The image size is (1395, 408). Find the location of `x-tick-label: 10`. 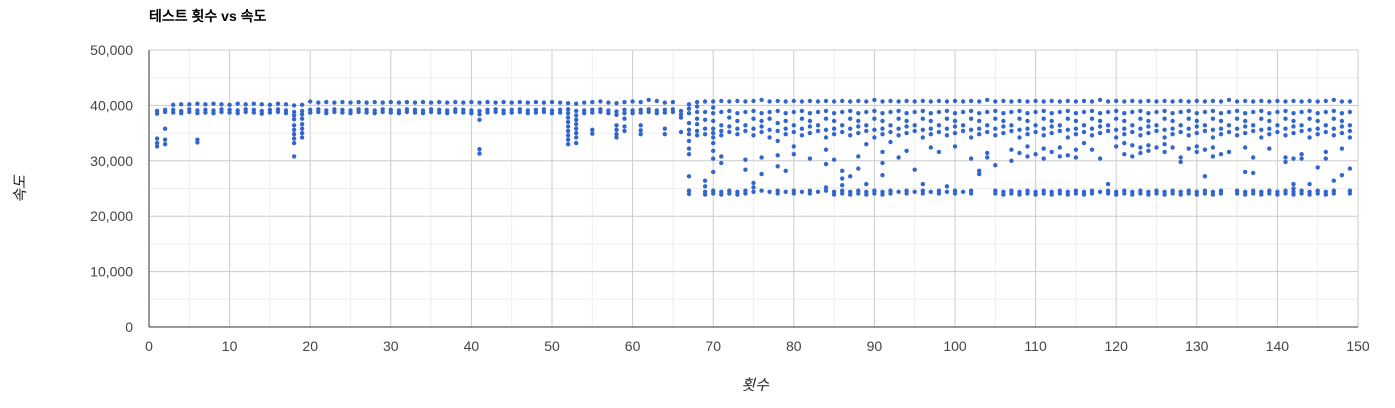

x-tick-label: 10 is located at coordinates (230, 346).